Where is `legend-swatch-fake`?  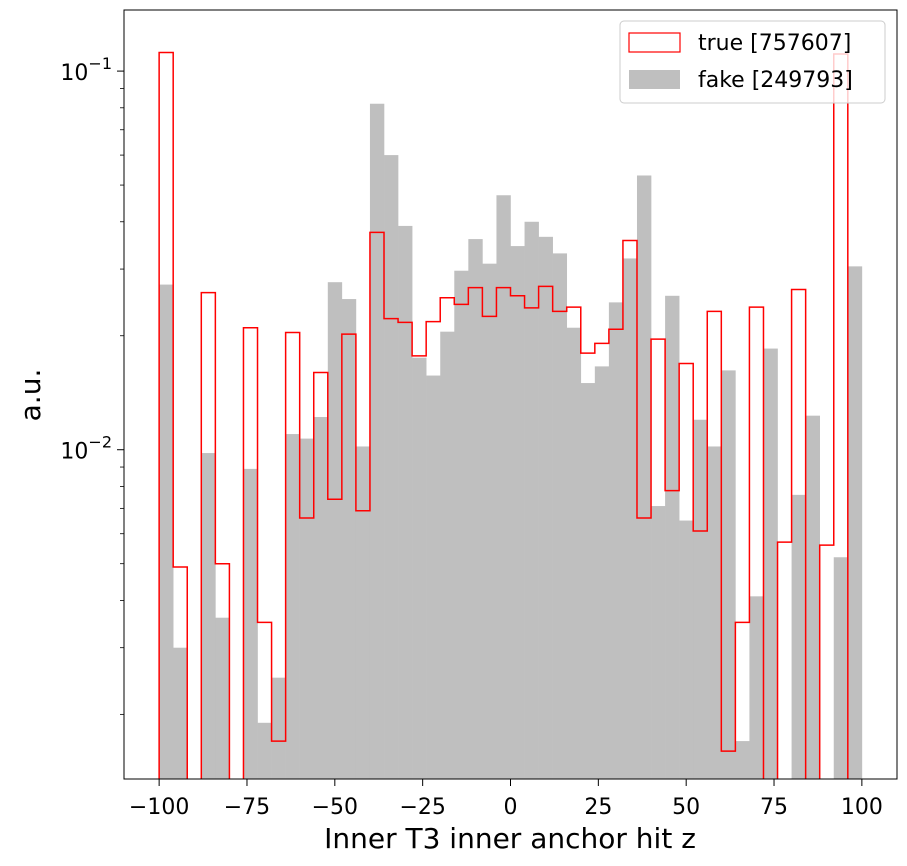
legend-swatch-fake is located at coordinates (654, 79).